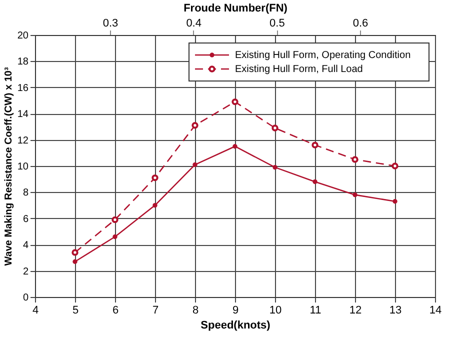 This screenshot has height=347, width=468. I want to click on y-tick-label: 2, so click(25, 272).